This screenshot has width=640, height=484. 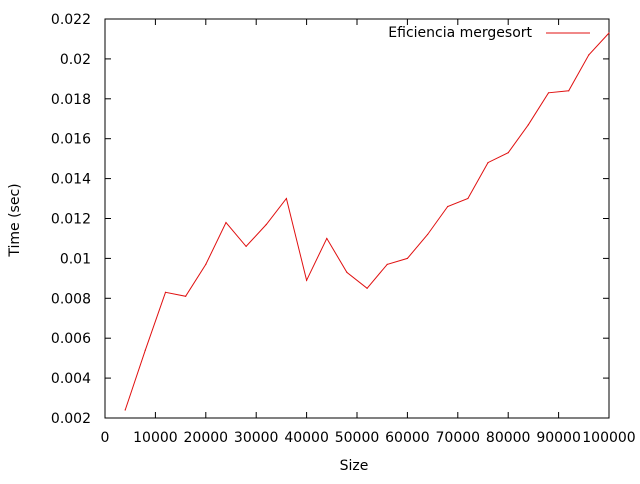 I want to click on legend-label: Eficiencia mergesort, so click(x=460, y=33).